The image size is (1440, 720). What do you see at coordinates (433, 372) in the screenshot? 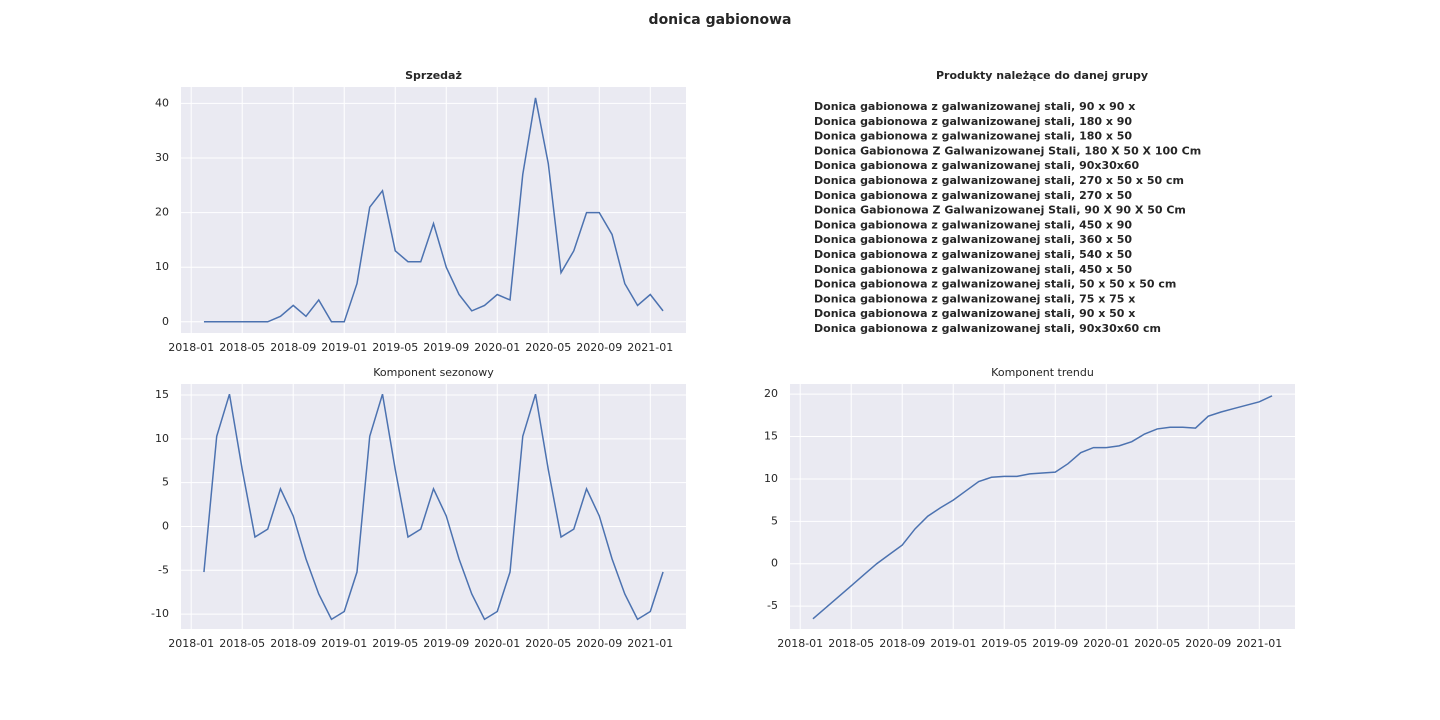
I see `chart-title: Komponent sezonowy` at bounding box center [433, 372].